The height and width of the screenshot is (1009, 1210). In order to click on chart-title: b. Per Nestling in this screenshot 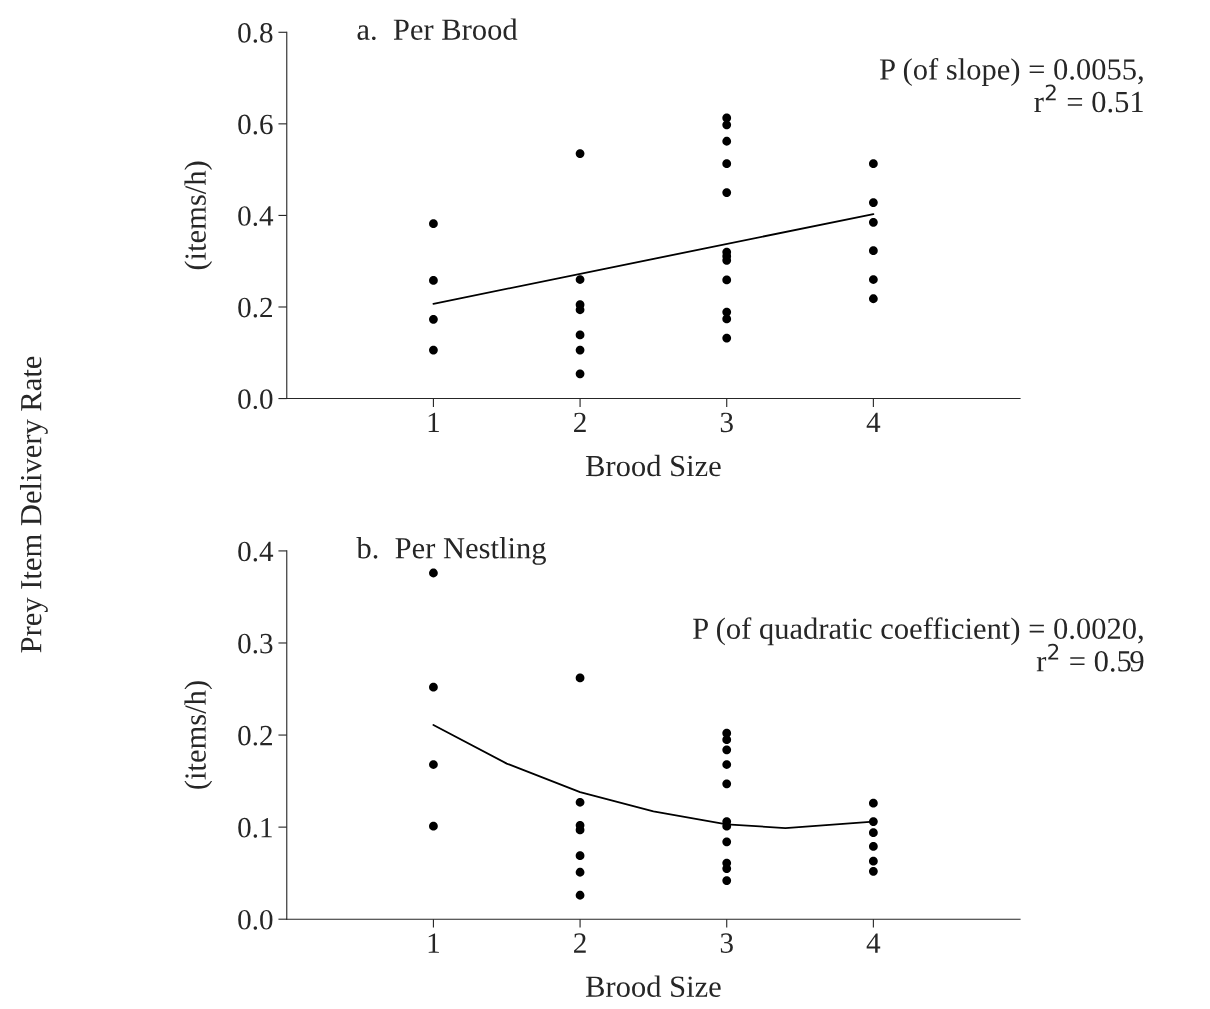, I will do `click(451, 551)`.